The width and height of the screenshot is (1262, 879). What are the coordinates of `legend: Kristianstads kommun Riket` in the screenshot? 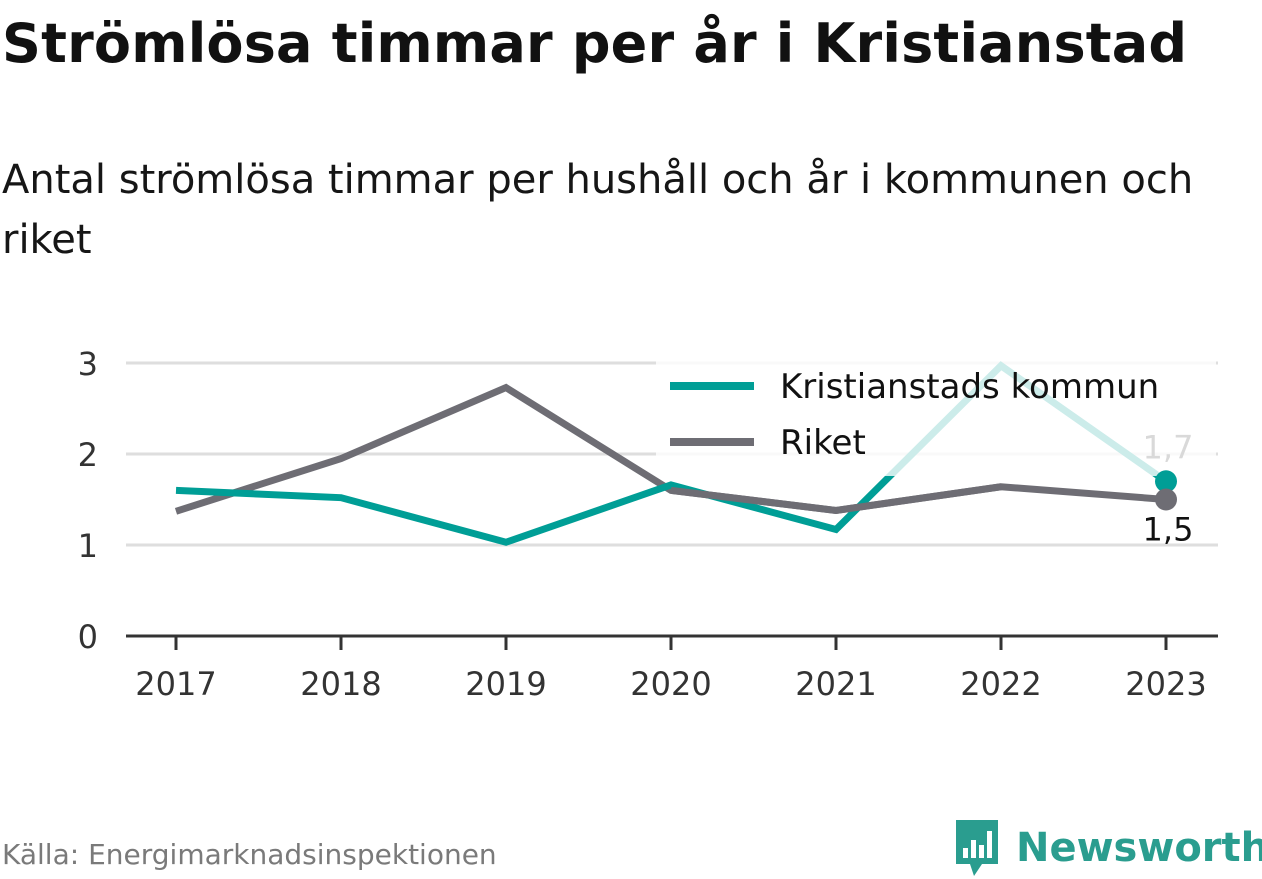 It's located at (936, 416).